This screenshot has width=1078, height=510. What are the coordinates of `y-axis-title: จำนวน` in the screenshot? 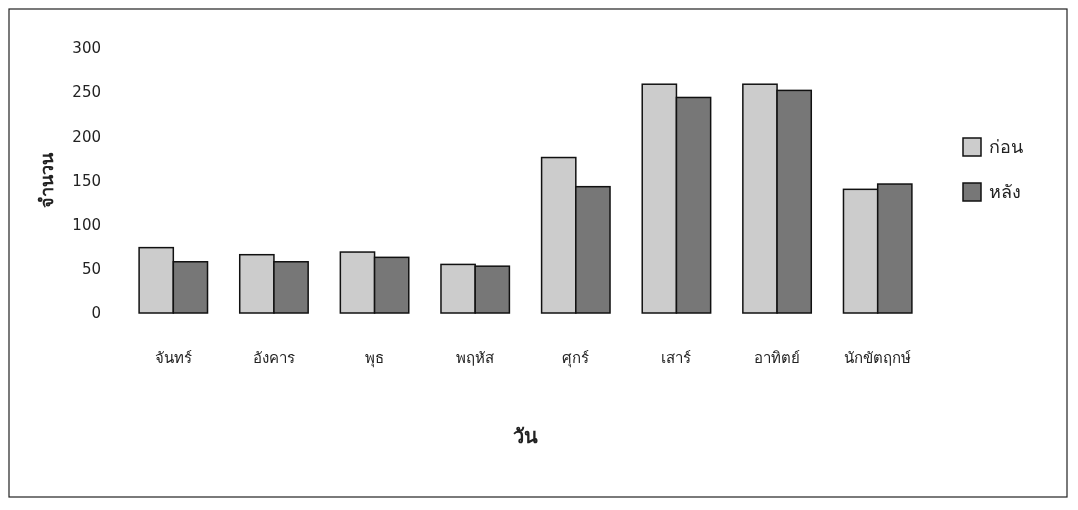 It's located at (46, 180).